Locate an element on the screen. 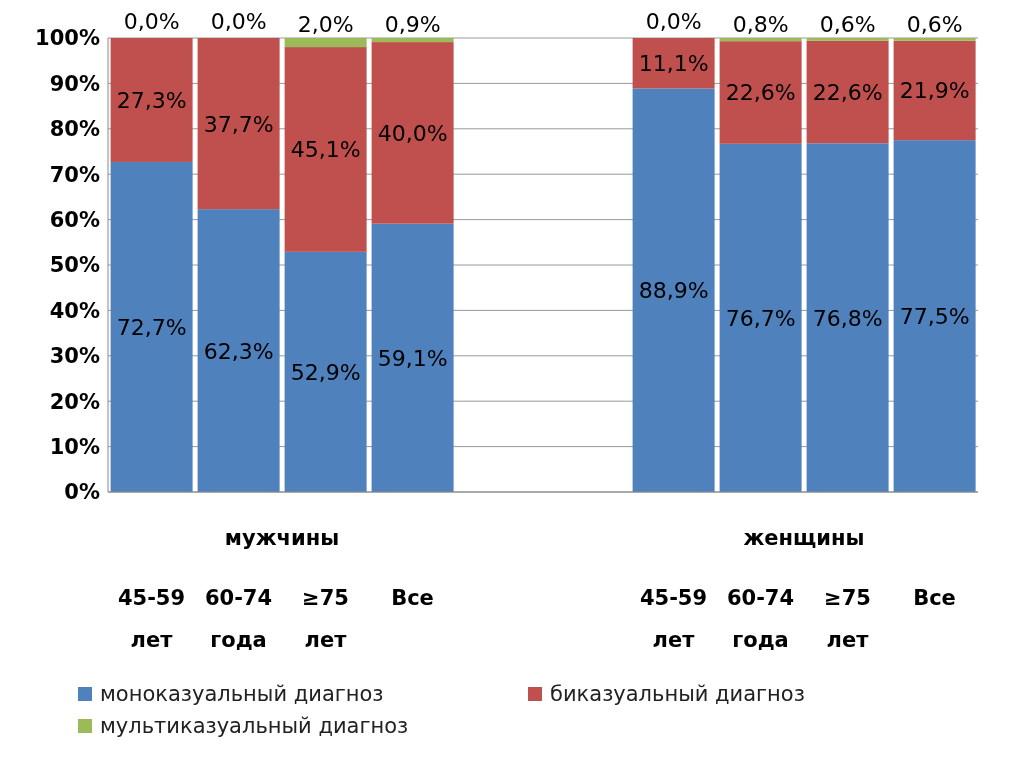  data-label: 62,3% is located at coordinates (238, 351).